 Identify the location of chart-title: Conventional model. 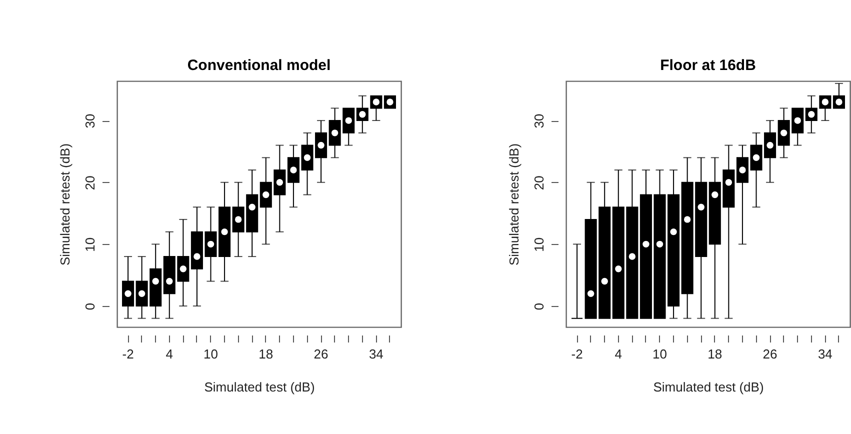
(259, 65).